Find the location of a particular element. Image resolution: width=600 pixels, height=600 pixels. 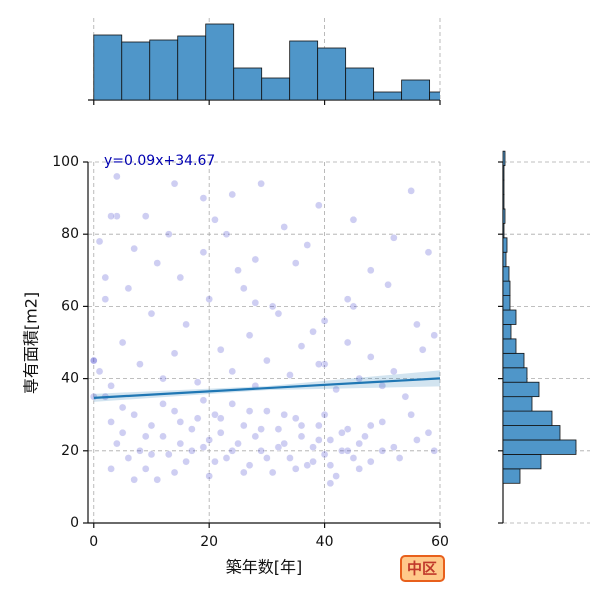

x-tick-label: 0 is located at coordinates (93, 542).